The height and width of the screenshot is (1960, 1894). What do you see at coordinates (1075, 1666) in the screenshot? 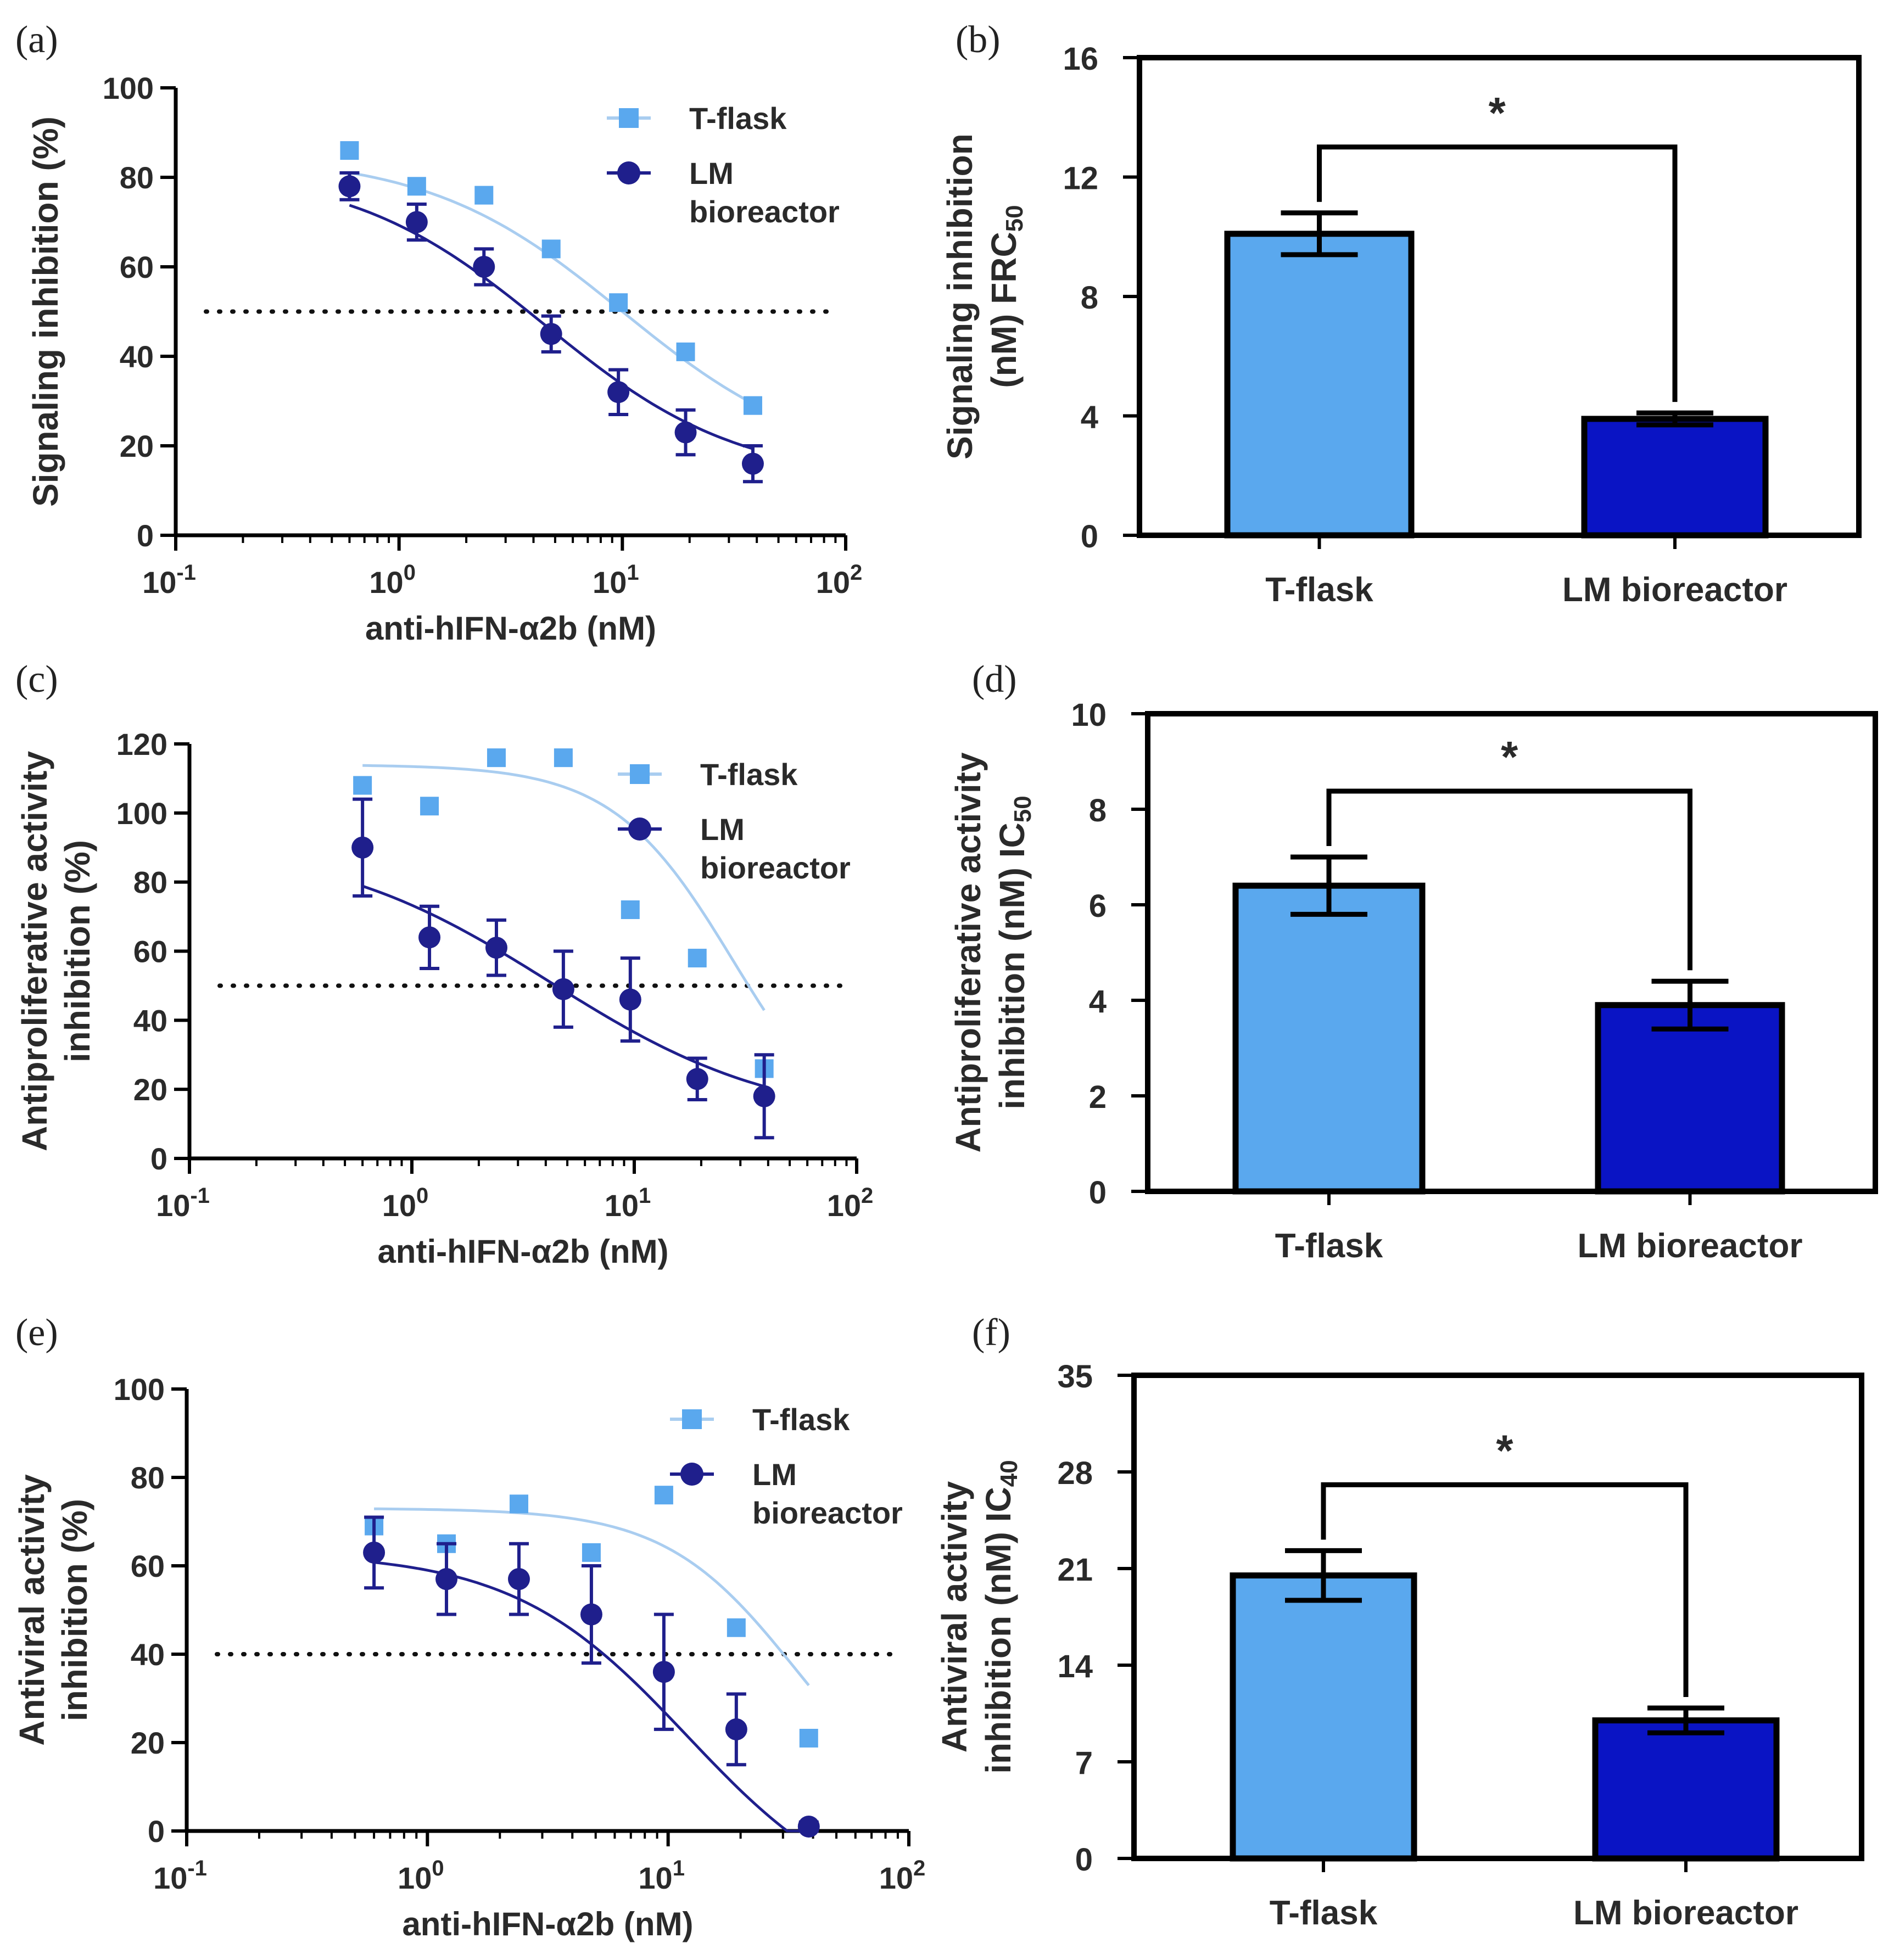
I see `y-tick-label: 14` at bounding box center [1075, 1666].